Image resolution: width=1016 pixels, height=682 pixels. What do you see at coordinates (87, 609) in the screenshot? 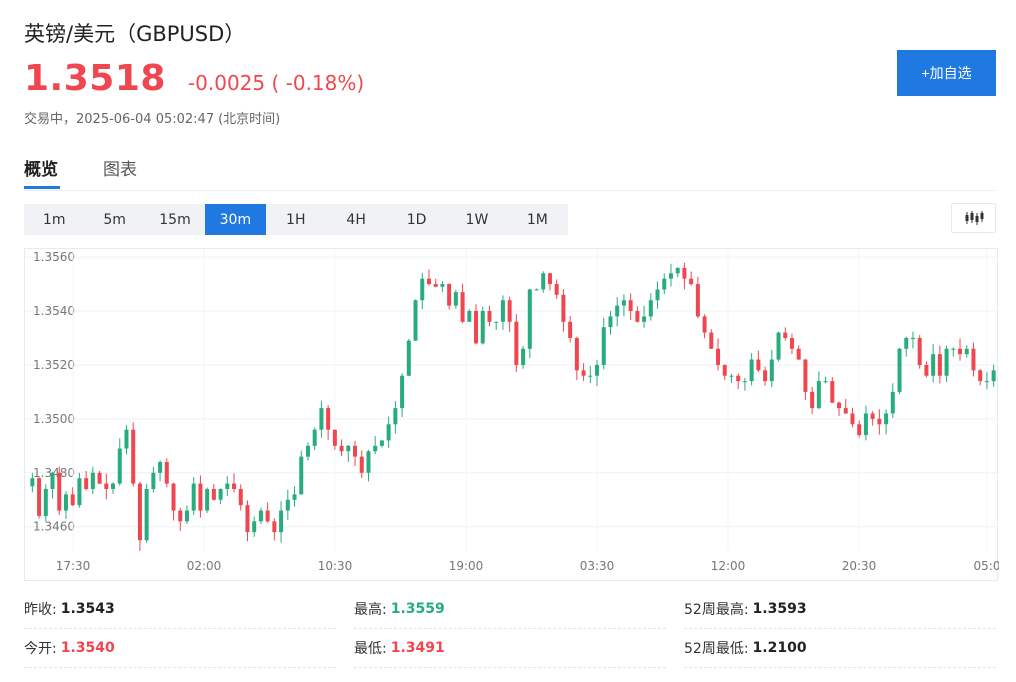
I see `stat-value: 1.3543` at bounding box center [87, 609].